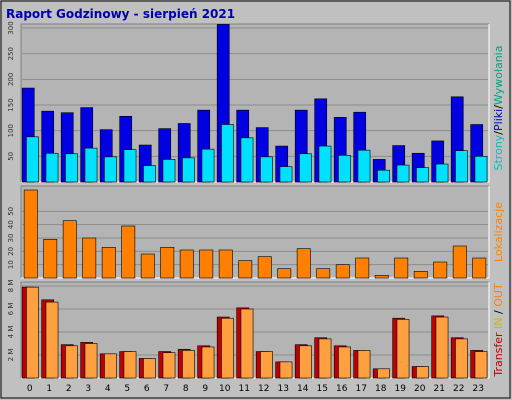  What do you see at coordinates (108, 389) in the screenshot?
I see `x-tick-label: 4` at bounding box center [108, 389].